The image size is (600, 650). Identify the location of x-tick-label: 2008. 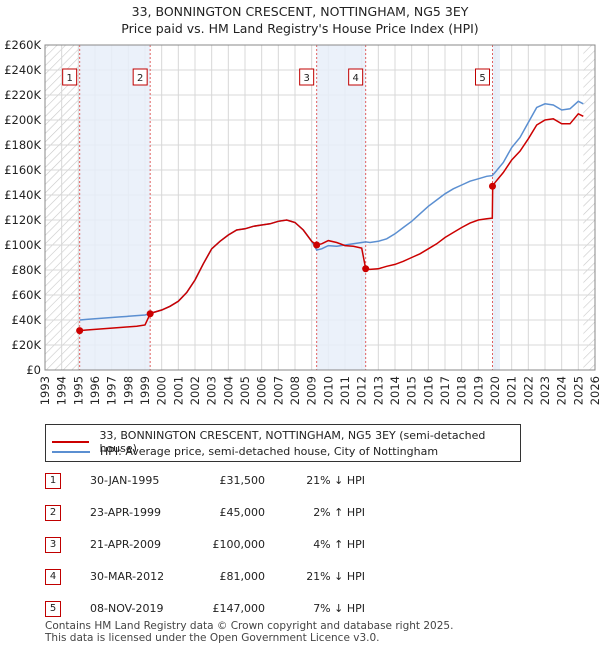
(295, 390).